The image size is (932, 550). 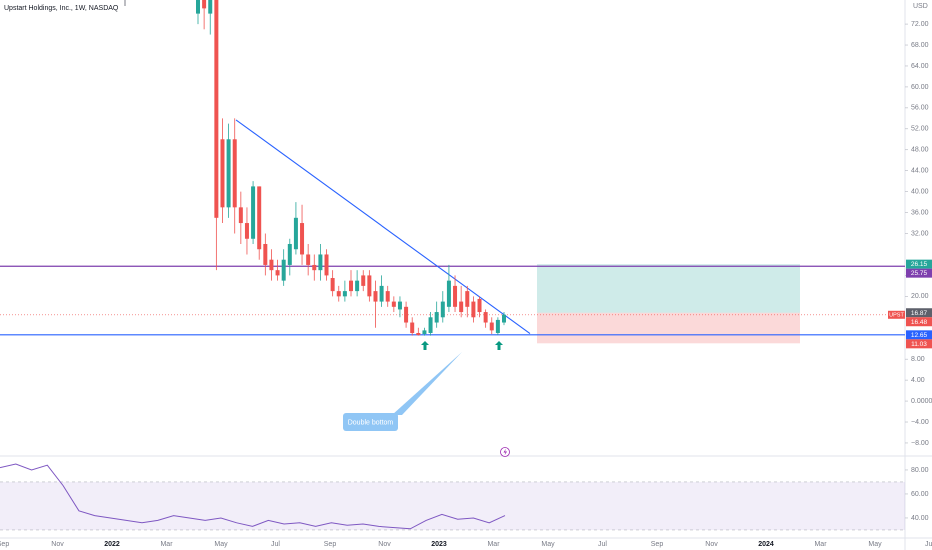 I want to click on y-tick-label: 0.0000, so click(x=921, y=401).